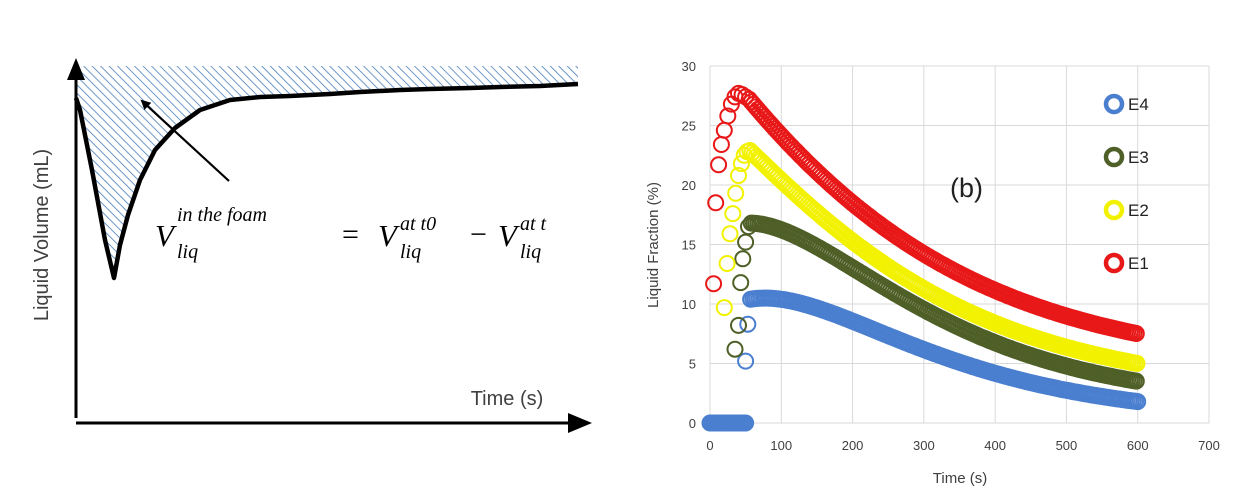 This screenshot has width=1248, height=491. I want to click on x-tick-label: 300, so click(924, 445).